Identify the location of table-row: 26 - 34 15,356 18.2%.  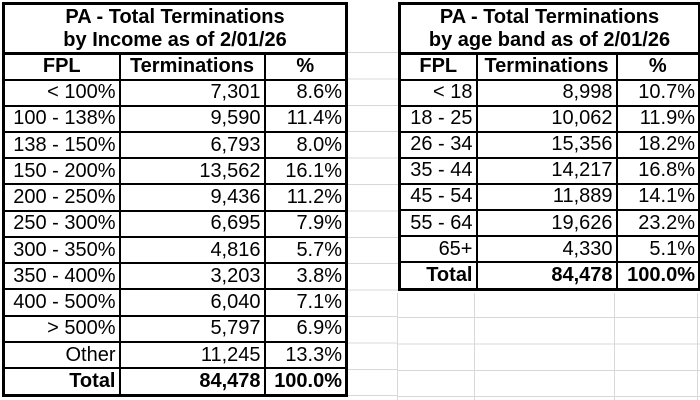
(549, 144).